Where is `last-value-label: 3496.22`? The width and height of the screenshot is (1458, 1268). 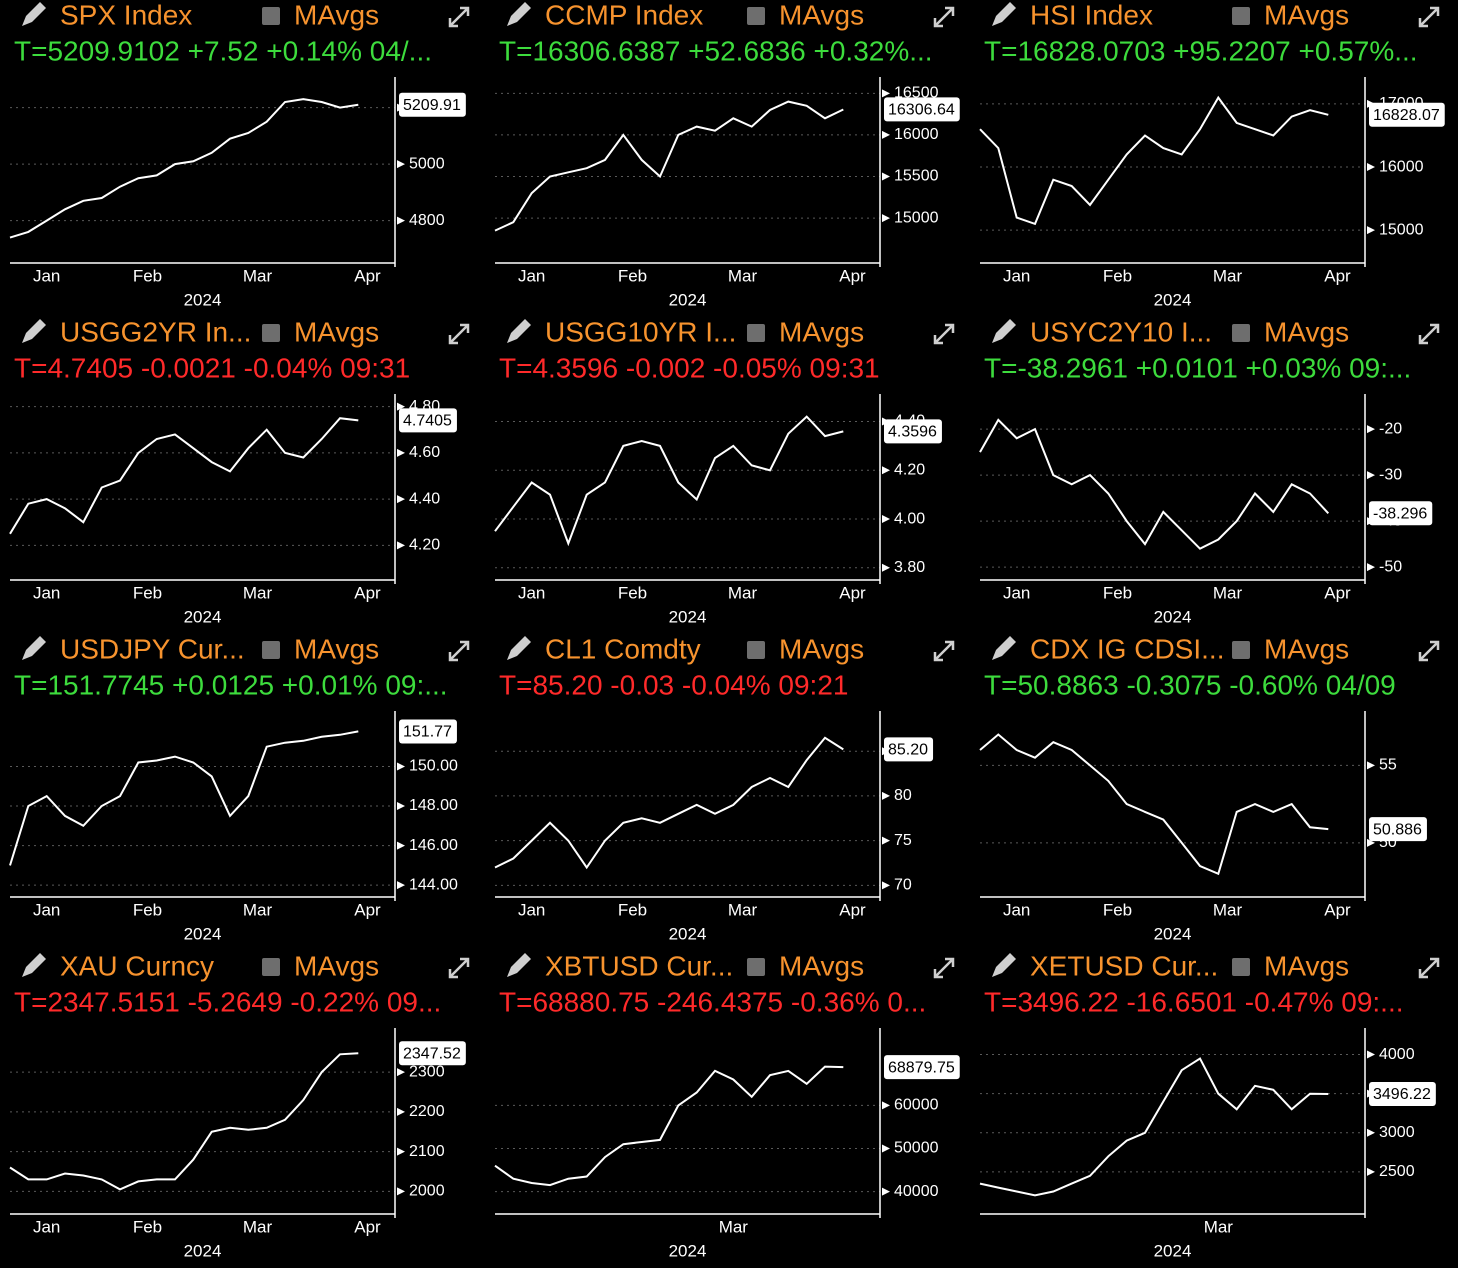 last-value-label: 3496.22 is located at coordinates (1402, 1094).